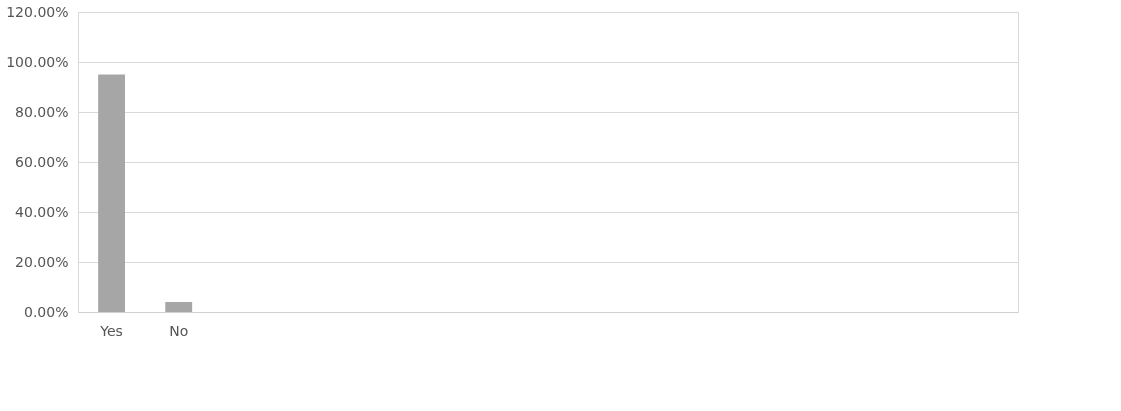 This screenshot has height=411, width=1121. What do you see at coordinates (42, 211) in the screenshot?
I see `y-tick-label: 40.00%` at bounding box center [42, 211].